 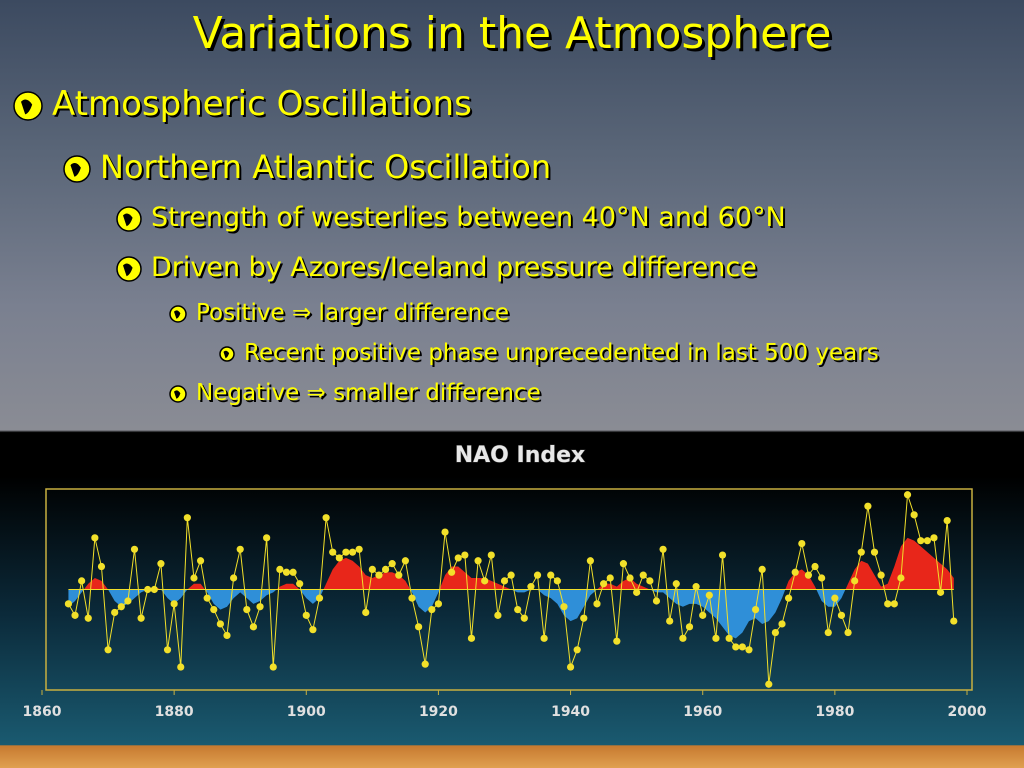 I want to click on x-tick-label: 1980, so click(x=834, y=712).